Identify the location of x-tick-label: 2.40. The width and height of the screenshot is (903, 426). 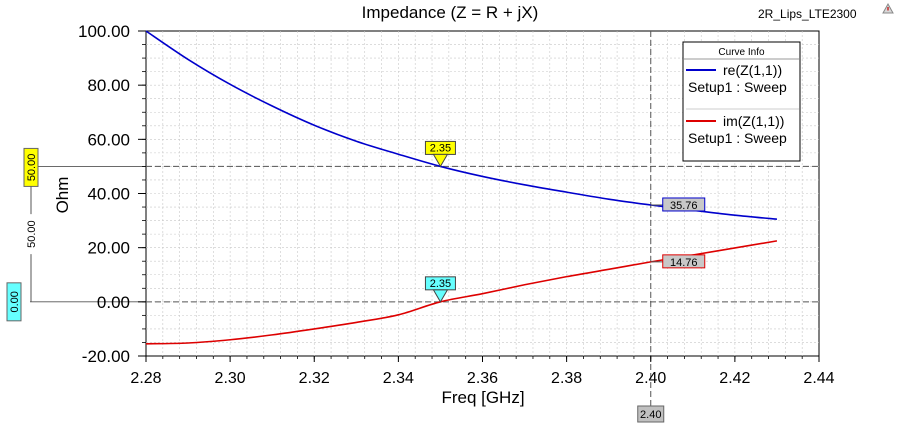
(650, 378).